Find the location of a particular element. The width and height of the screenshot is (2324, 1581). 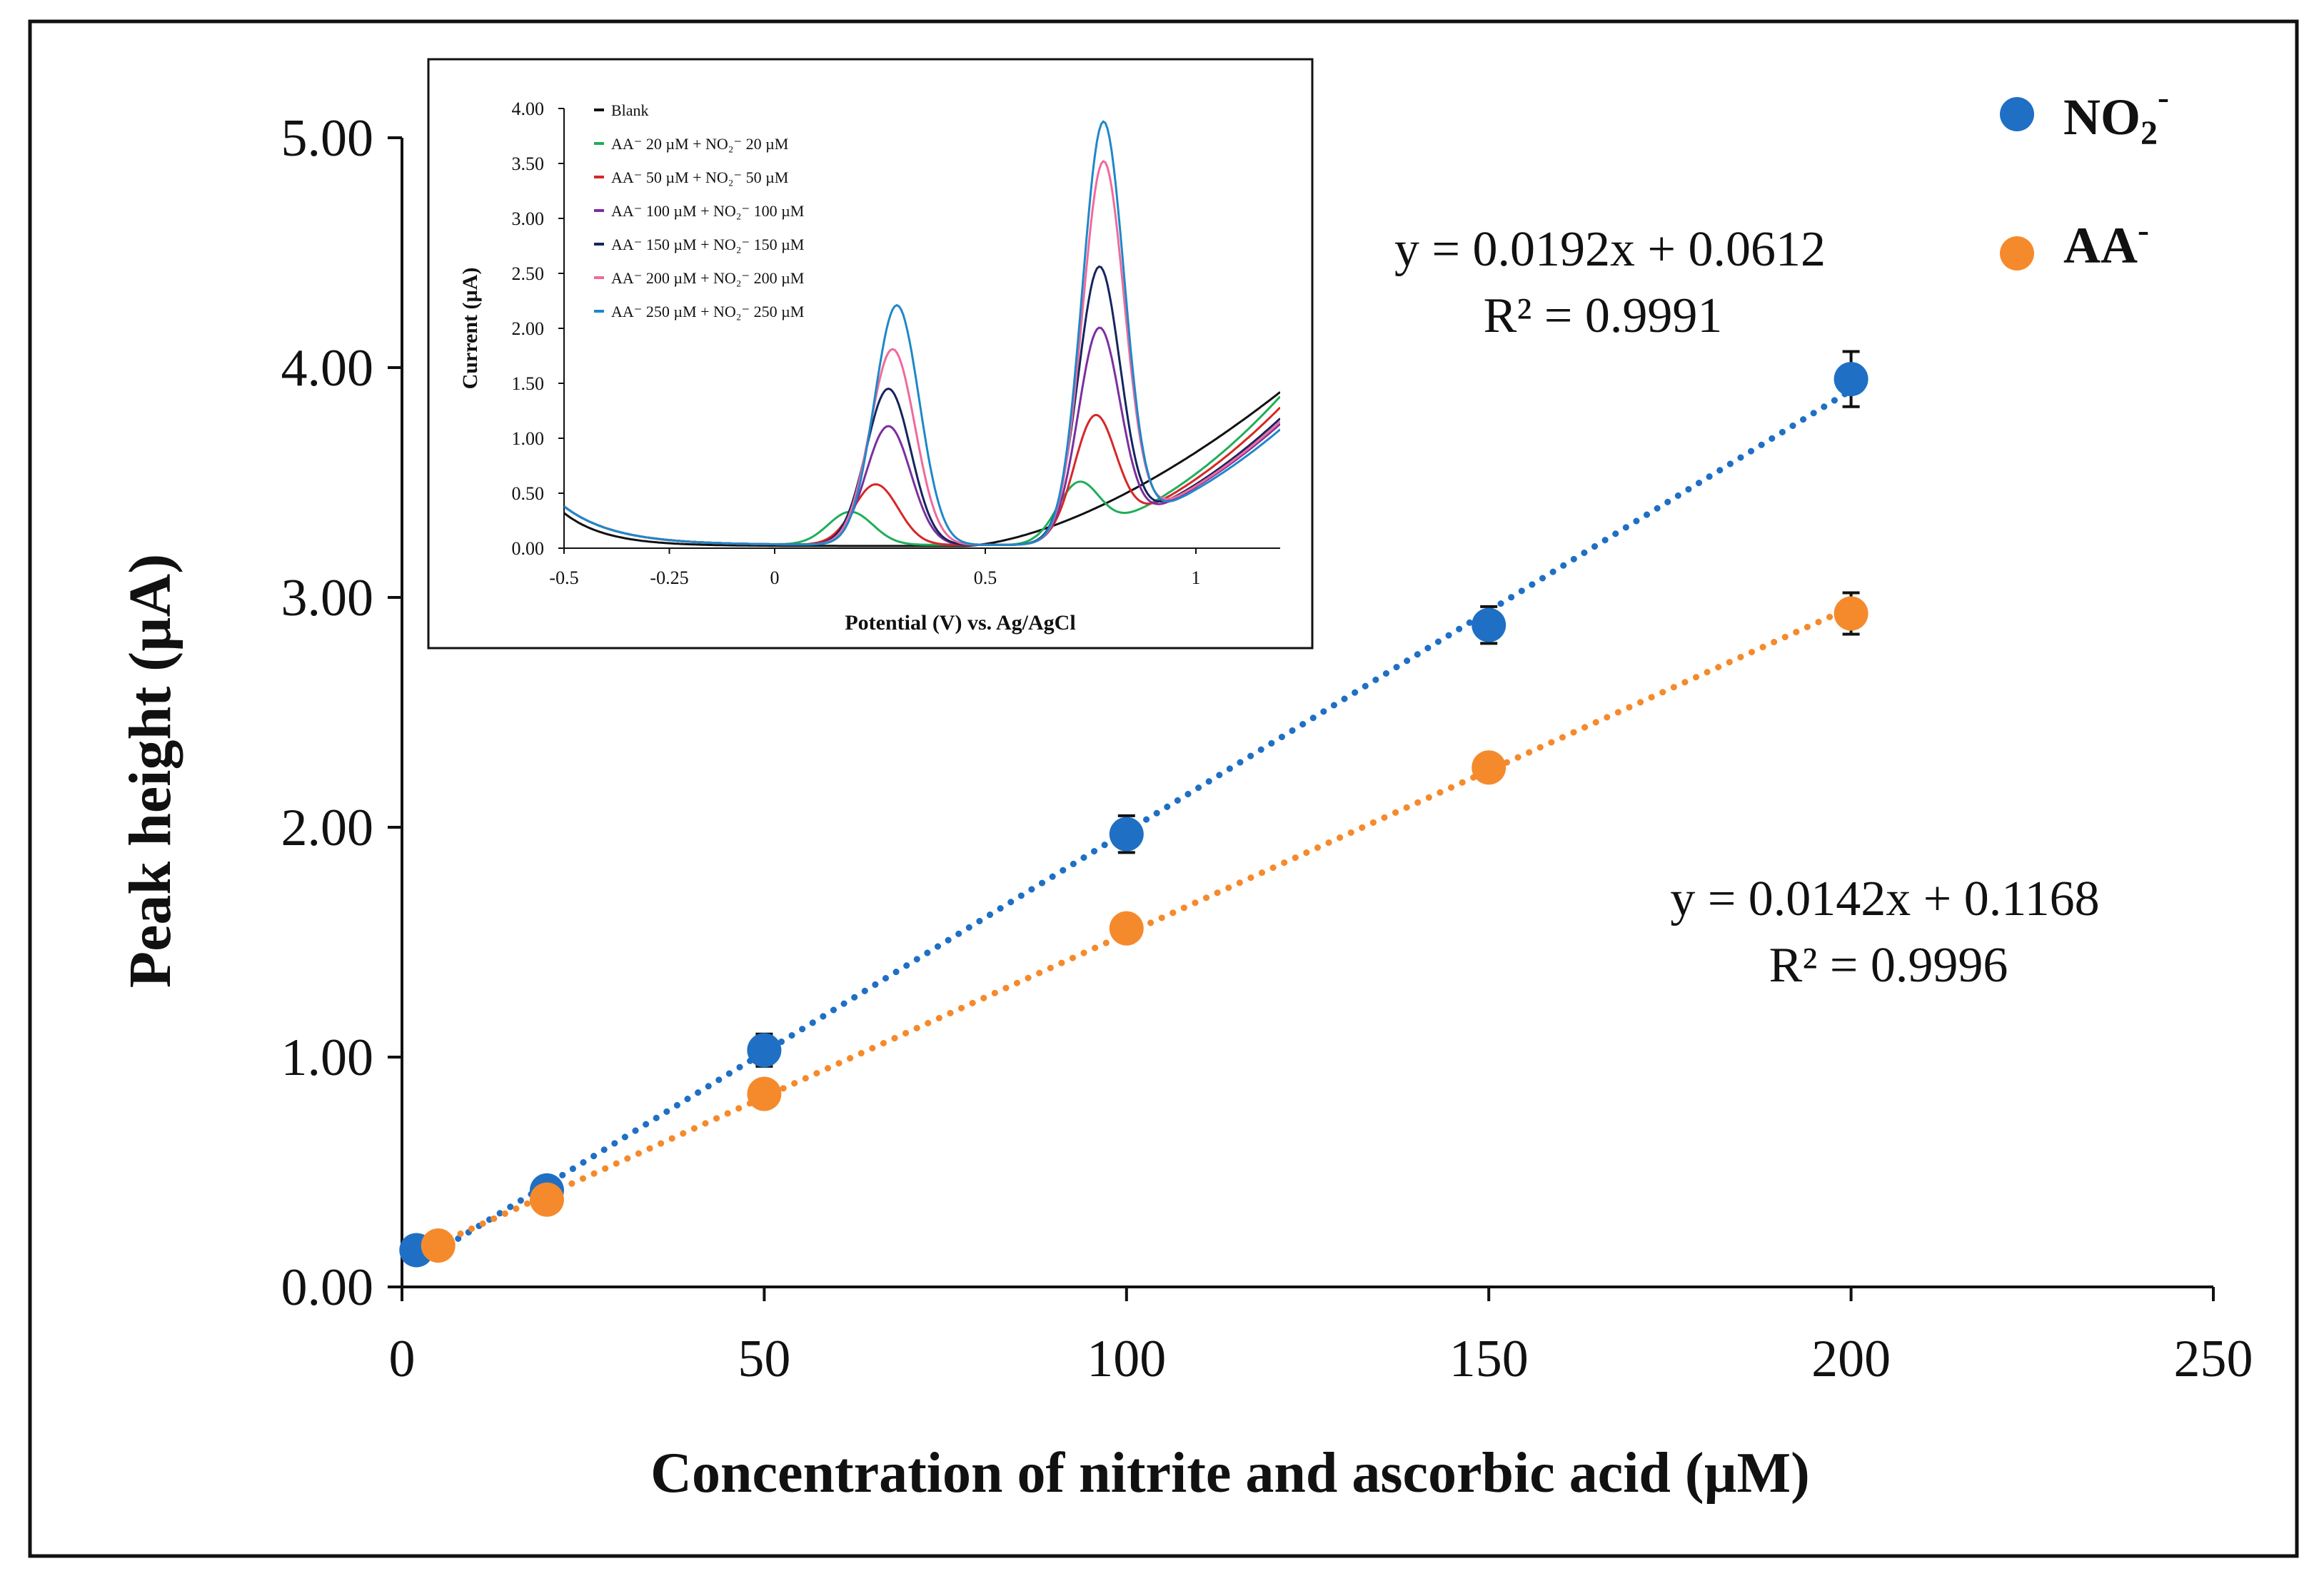

main-legend: NO2- AA- is located at coordinates (2084, 177).